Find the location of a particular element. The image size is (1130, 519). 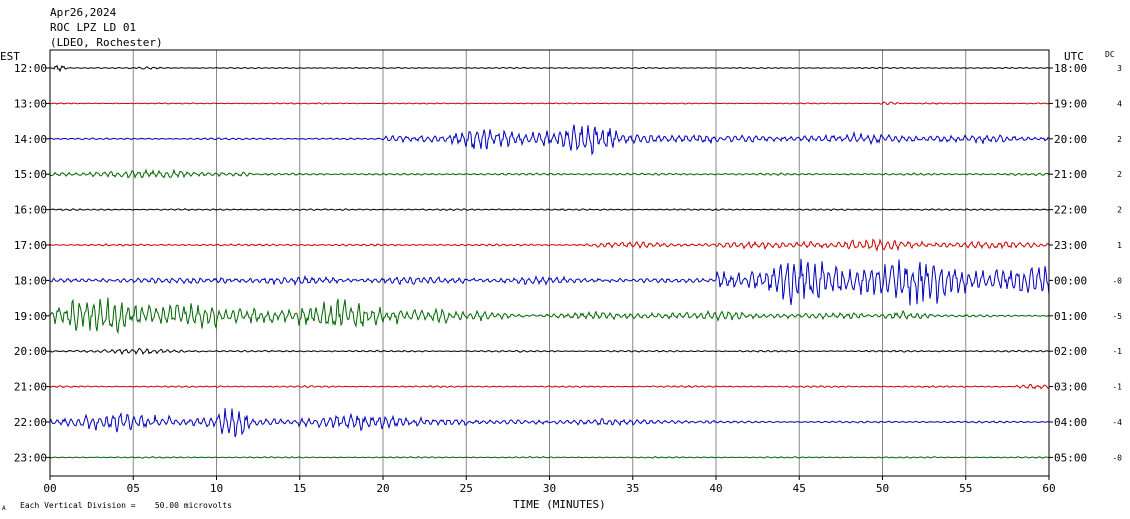

est-hour-label: 17:00 is located at coordinates (30, 245).